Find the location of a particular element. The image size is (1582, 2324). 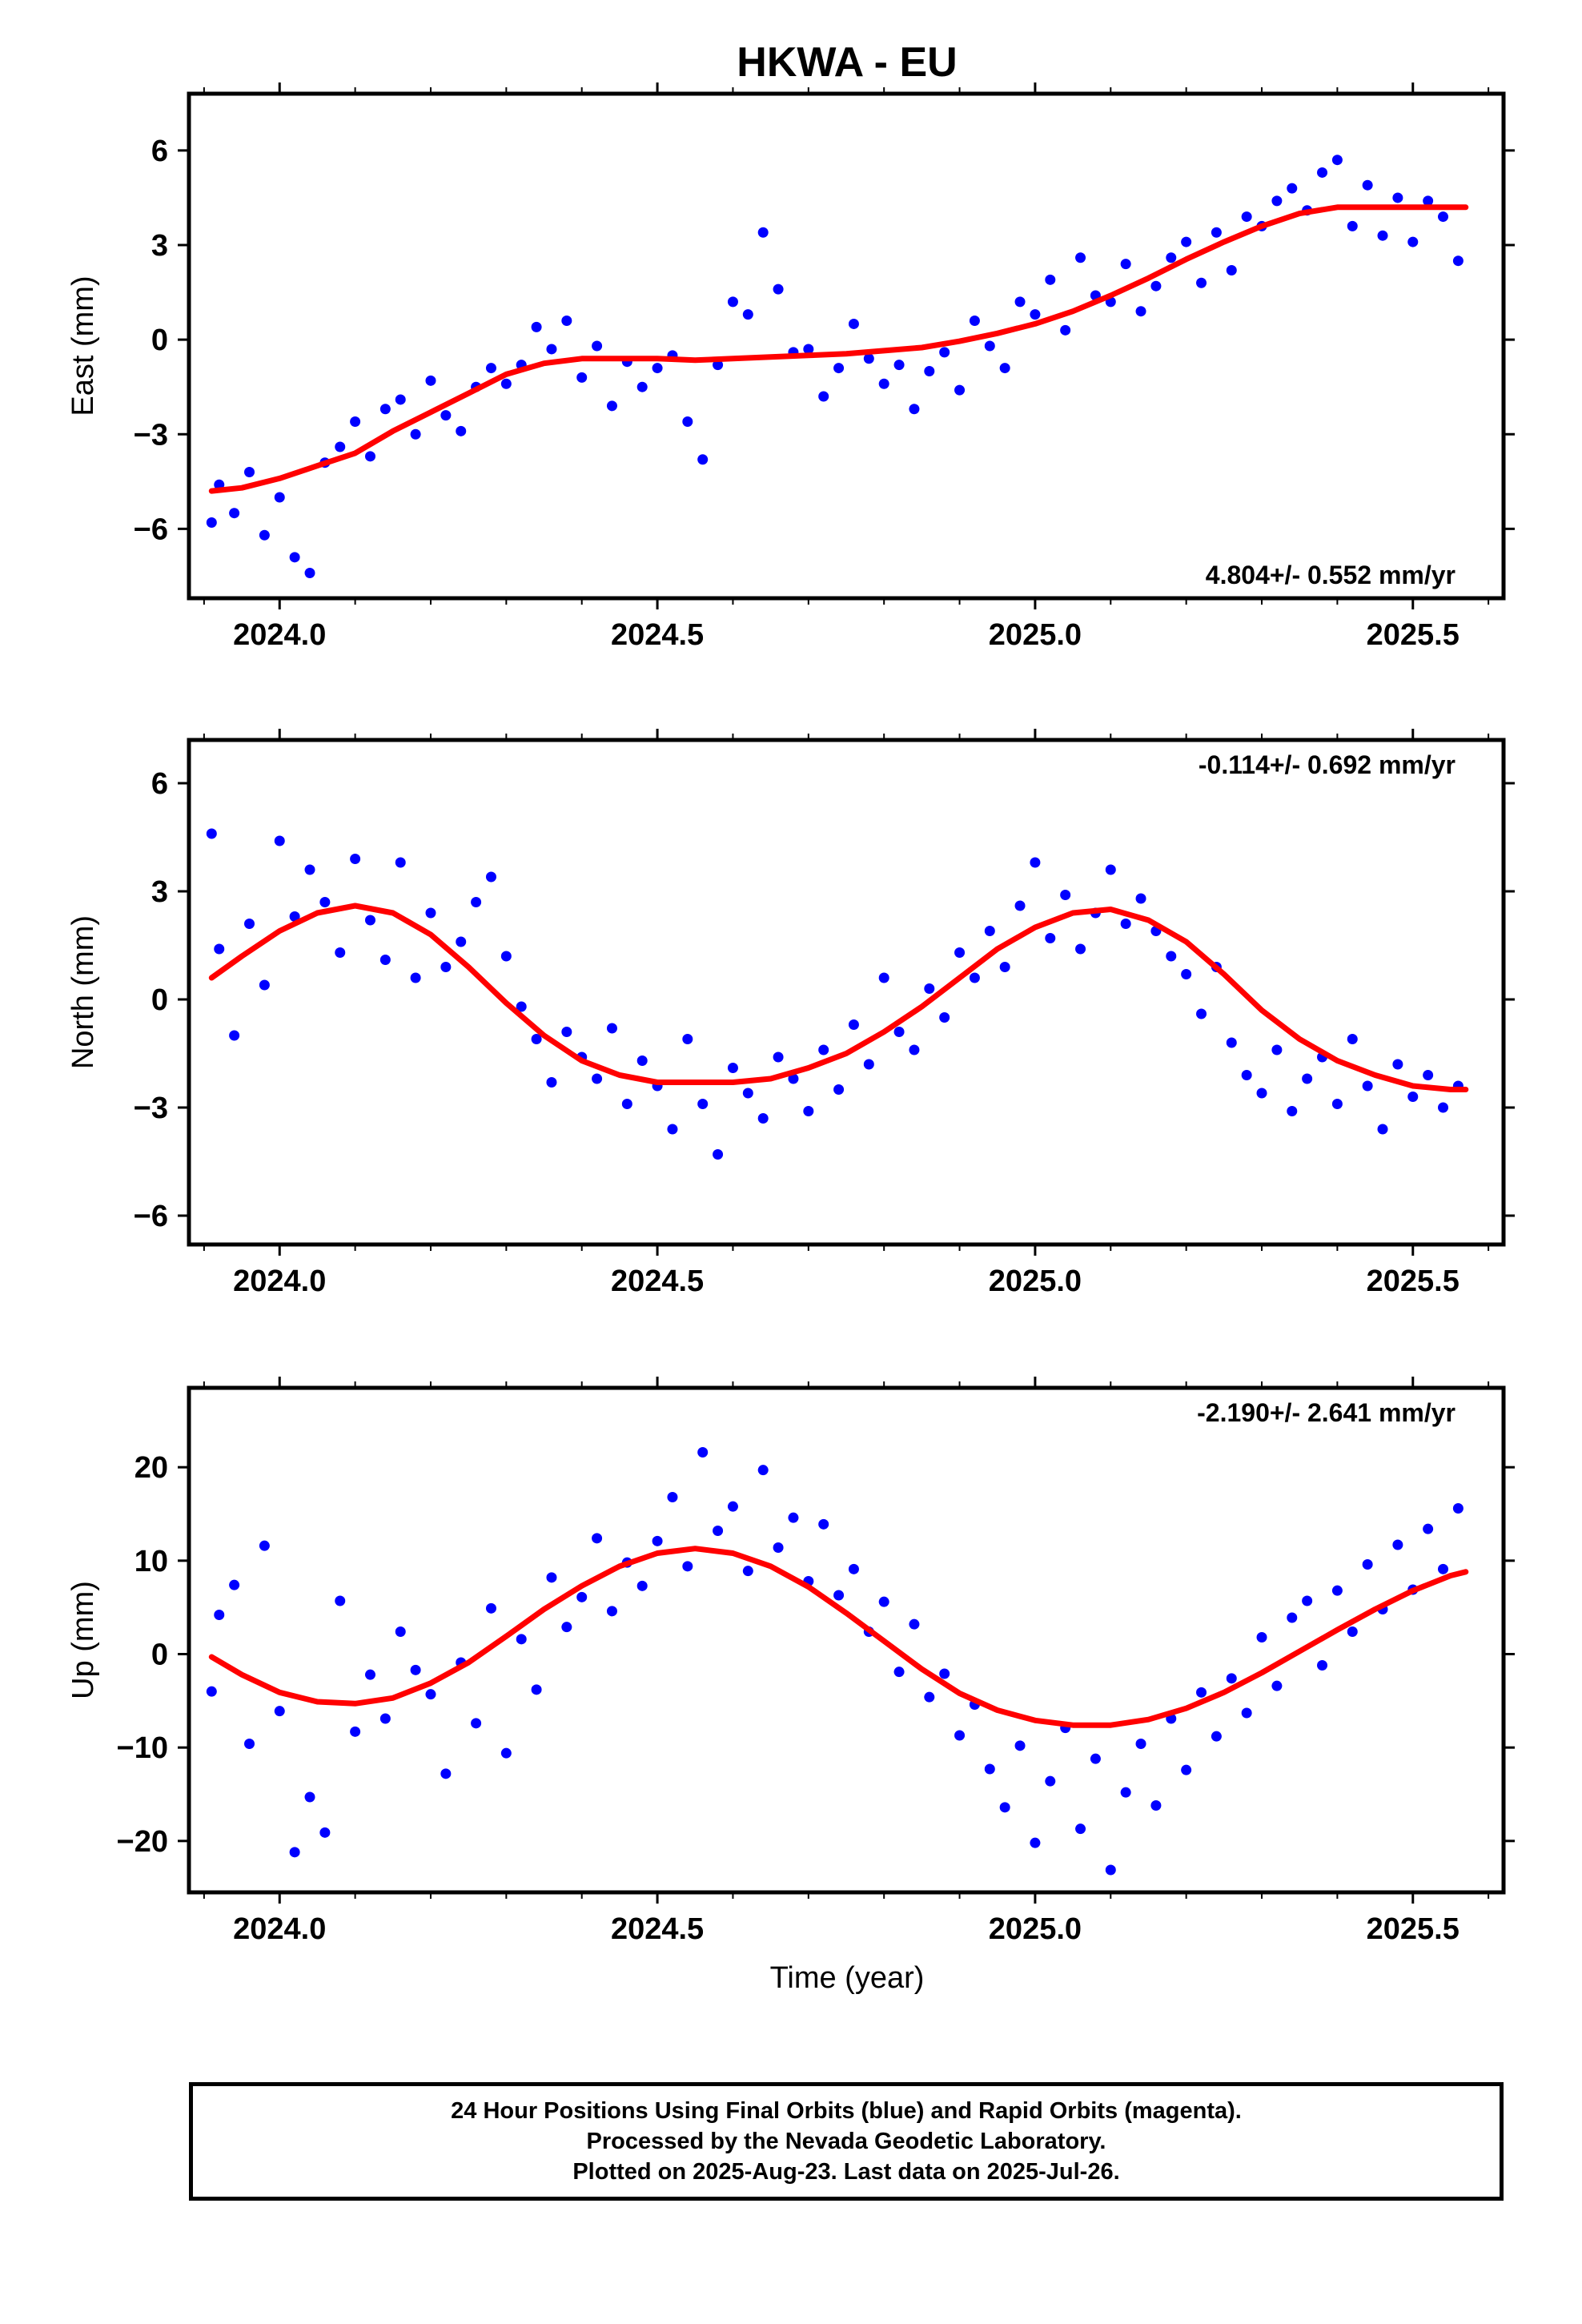

up-y-axis-label: Up (mm) is located at coordinates (83, 1640).